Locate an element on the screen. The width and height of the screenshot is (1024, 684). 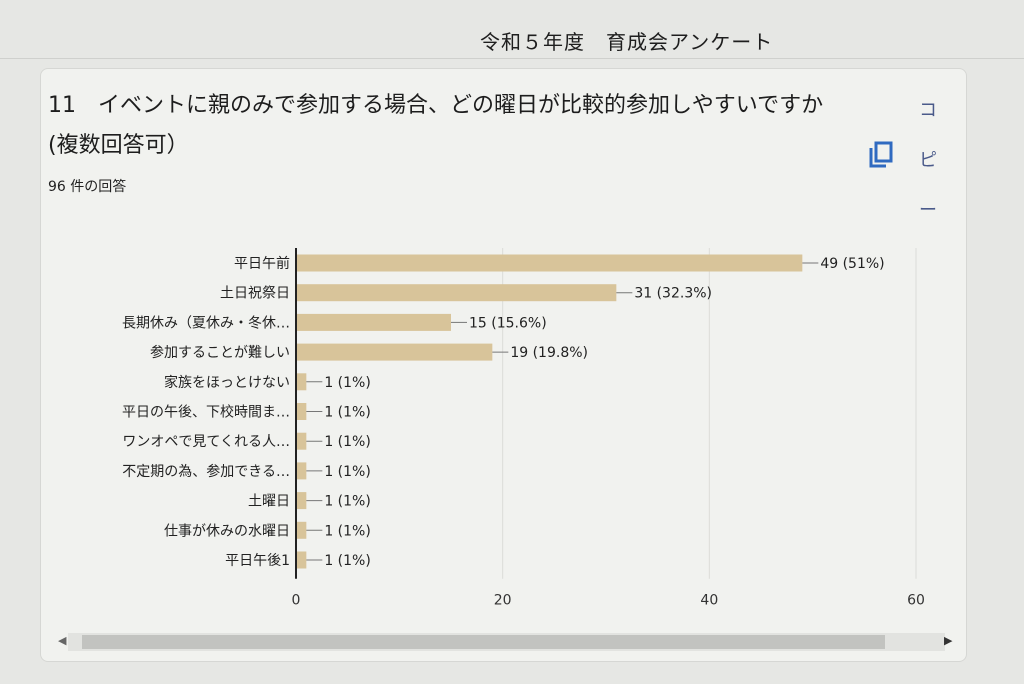
scroll-right-arrow: ▶ is located at coordinates (948, 640).